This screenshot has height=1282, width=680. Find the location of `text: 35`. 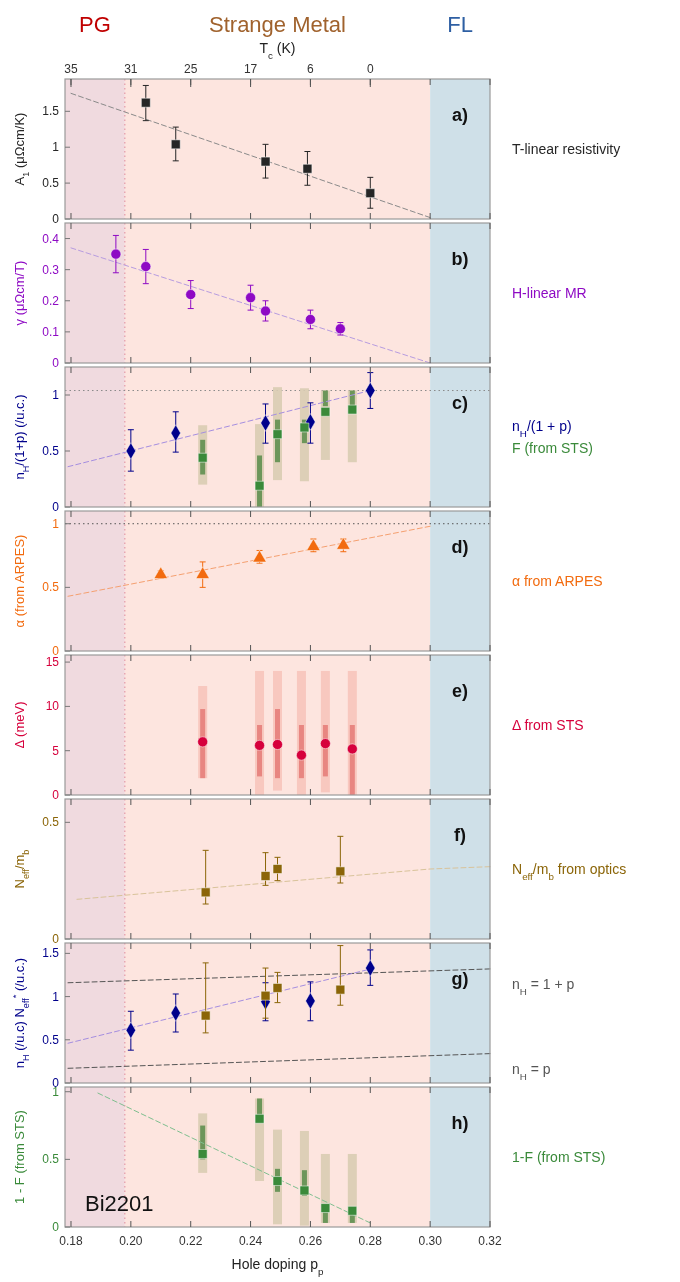

text: 35 is located at coordinates (71, 69).